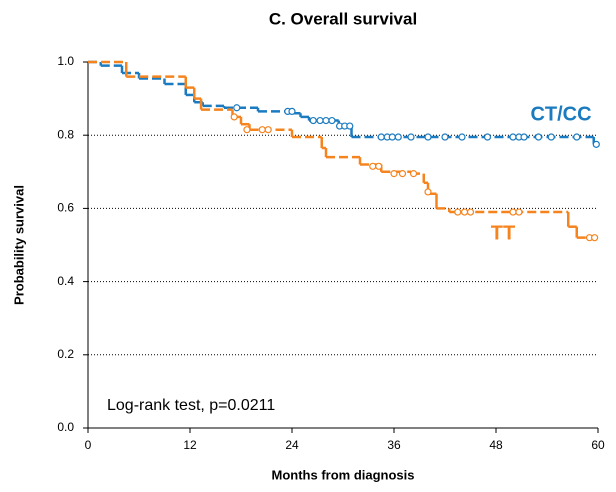  I want to click on y-axis-label: Probability survival, so click(18, 245).